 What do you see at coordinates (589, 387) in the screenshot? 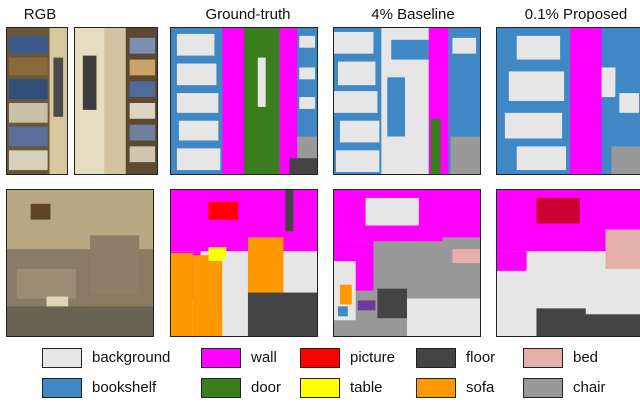
I see `legend-label-chair: chair` at bounding box center [589, 387].